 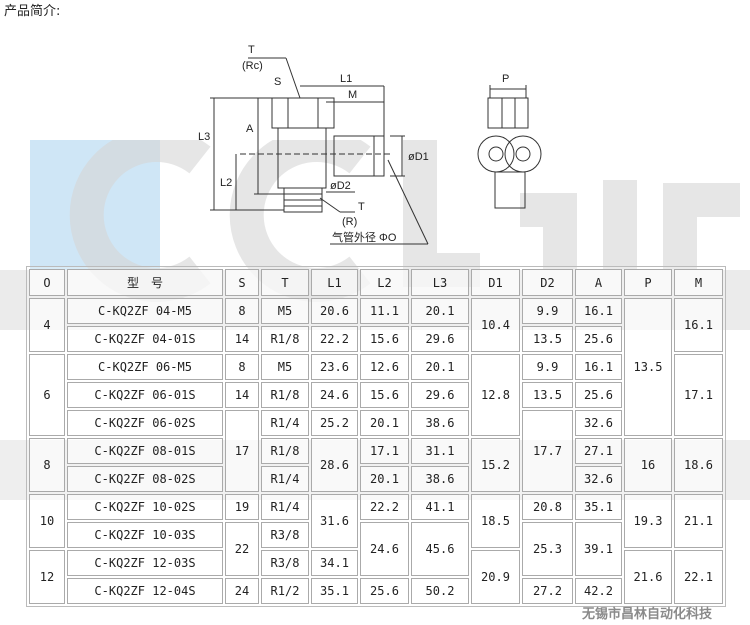 What do you see at coordinates (648, 282) in the screenshot?
I see `column-header: P` at bounding box center [648, 282].